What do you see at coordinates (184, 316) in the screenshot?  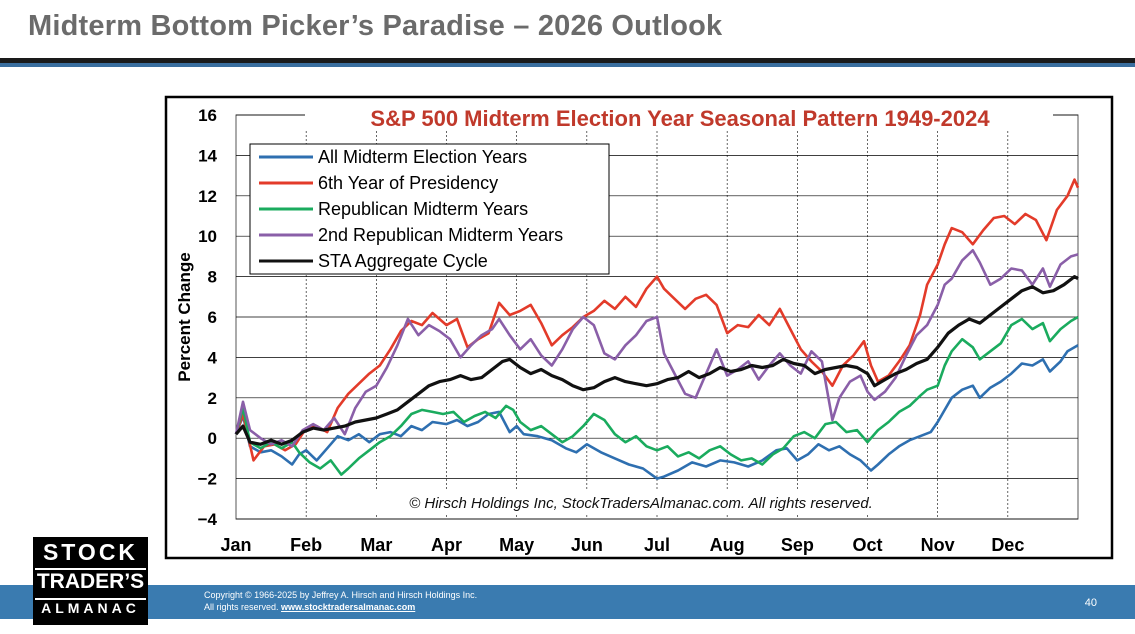 I see `y-axis-label: Percent Change` at bounding box center [184, 316].